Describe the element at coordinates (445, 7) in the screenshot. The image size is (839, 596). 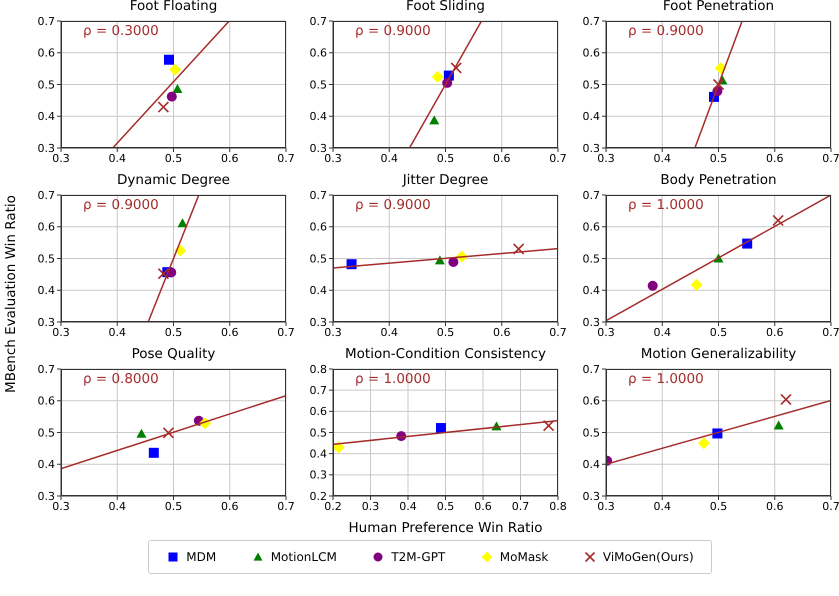
I see `chart-title: Foot Sliding` at that location.